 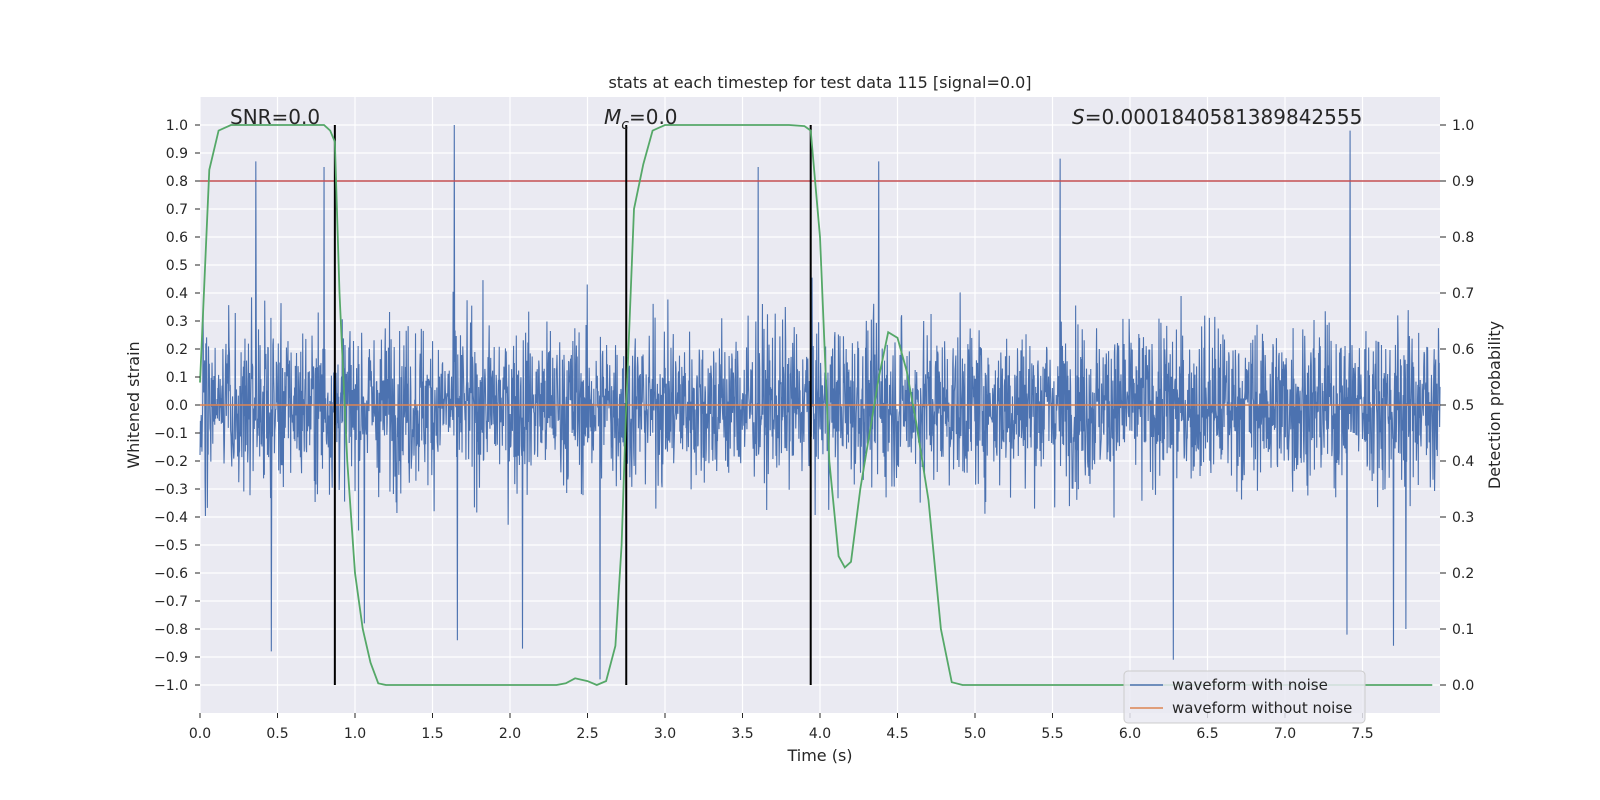 What do you see at coordinates (1130, 734) in the screenshot?
I see `x-tick-label-12: 6.0` at bounding box center [1130, 734].